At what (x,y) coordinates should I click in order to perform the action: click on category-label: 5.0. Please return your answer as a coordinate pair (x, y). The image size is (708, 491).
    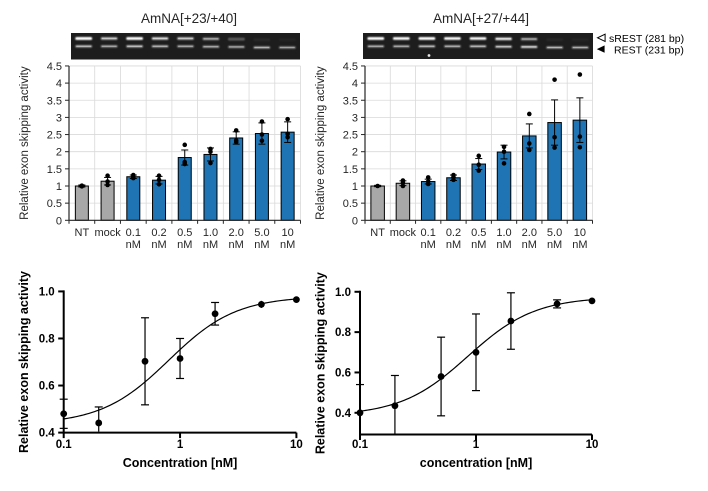
    Looking at the image, I should click on (261, 233).